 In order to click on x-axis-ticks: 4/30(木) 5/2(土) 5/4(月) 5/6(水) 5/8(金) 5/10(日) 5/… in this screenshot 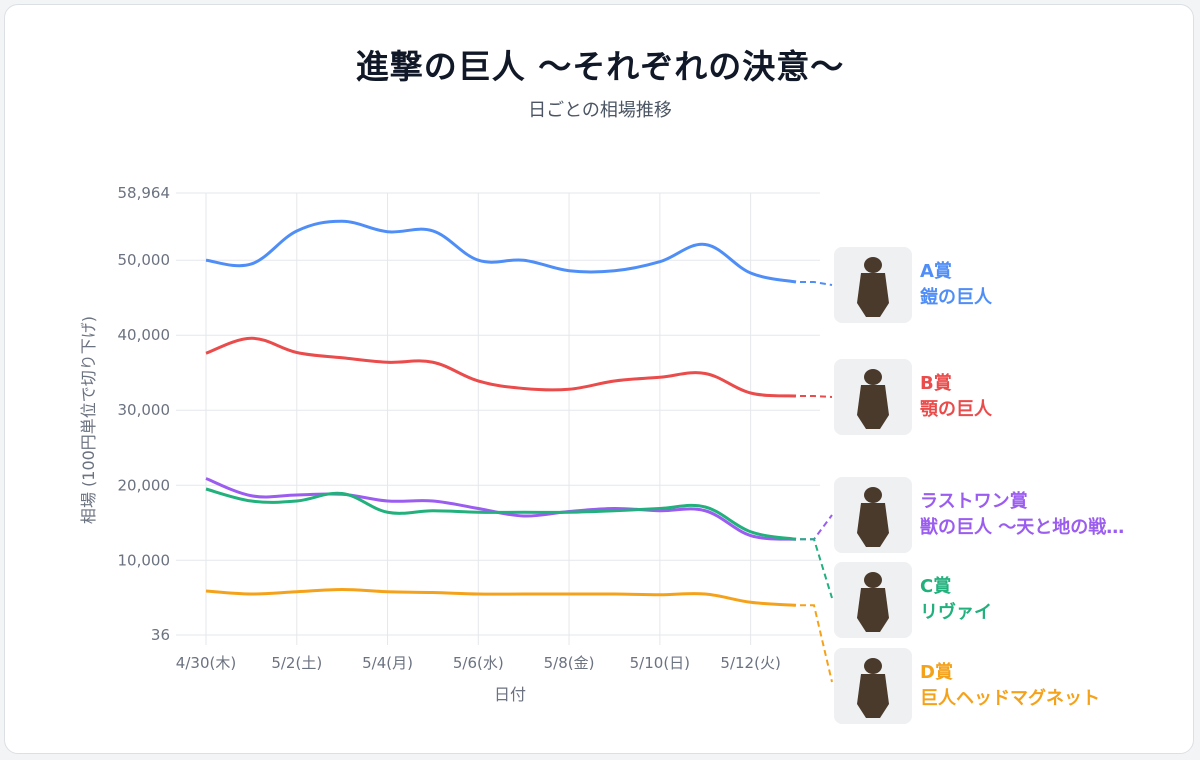, I will do `click(478, 663)`.